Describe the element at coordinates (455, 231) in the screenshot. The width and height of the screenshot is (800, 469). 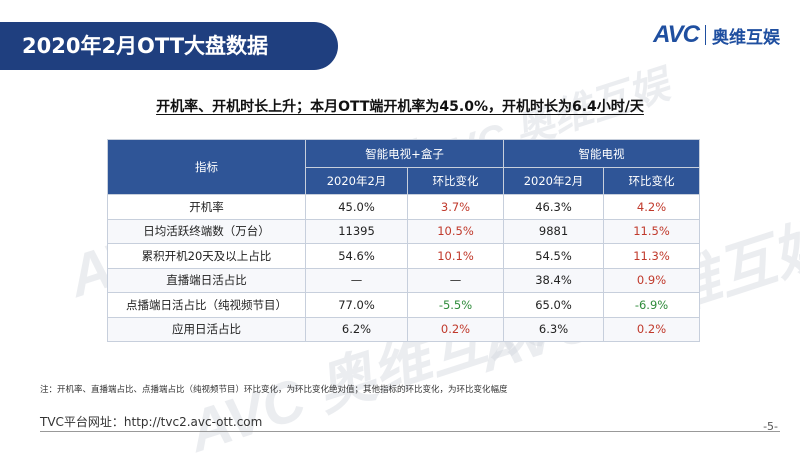
I see `tv-box-change-cell: 10.5%` at that location.